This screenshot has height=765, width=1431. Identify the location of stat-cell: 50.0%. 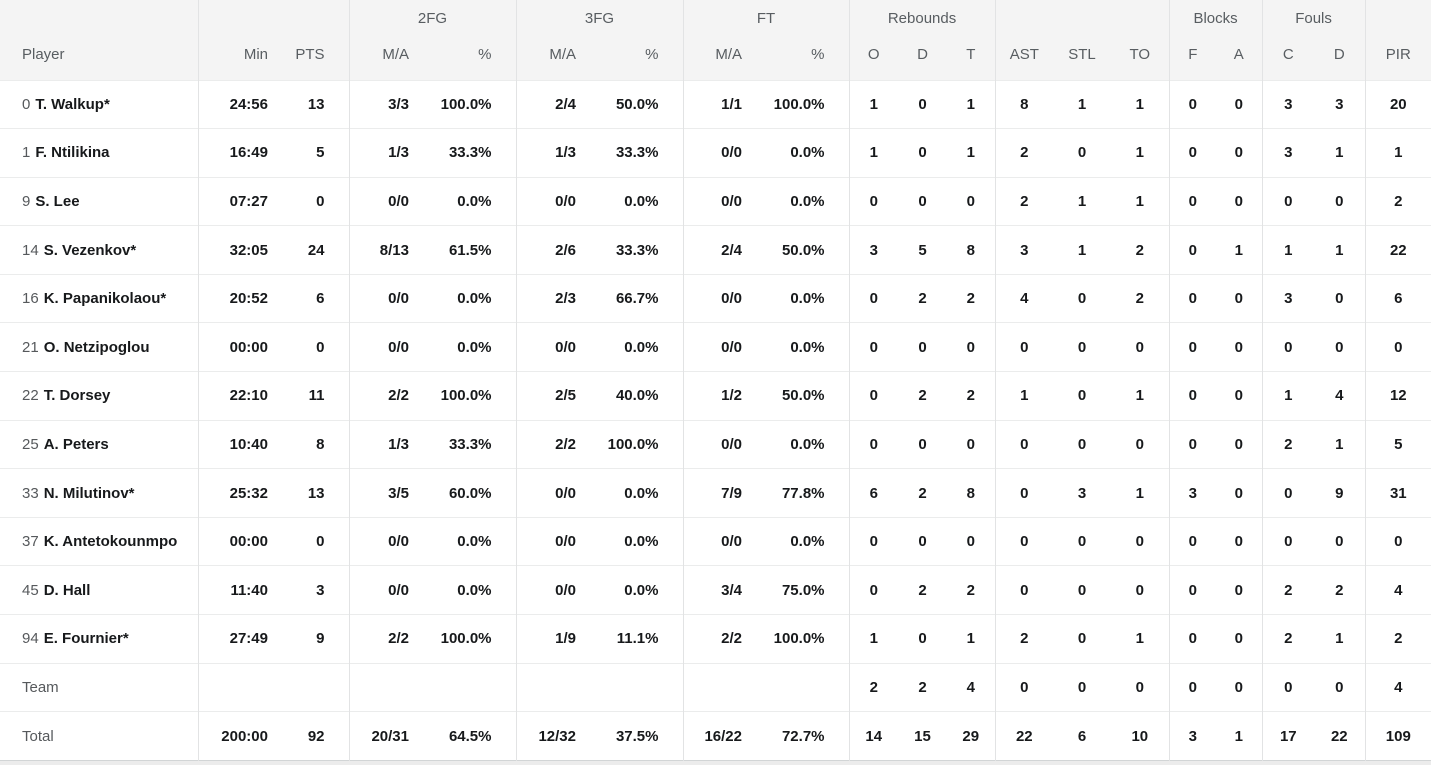
(808, 250).